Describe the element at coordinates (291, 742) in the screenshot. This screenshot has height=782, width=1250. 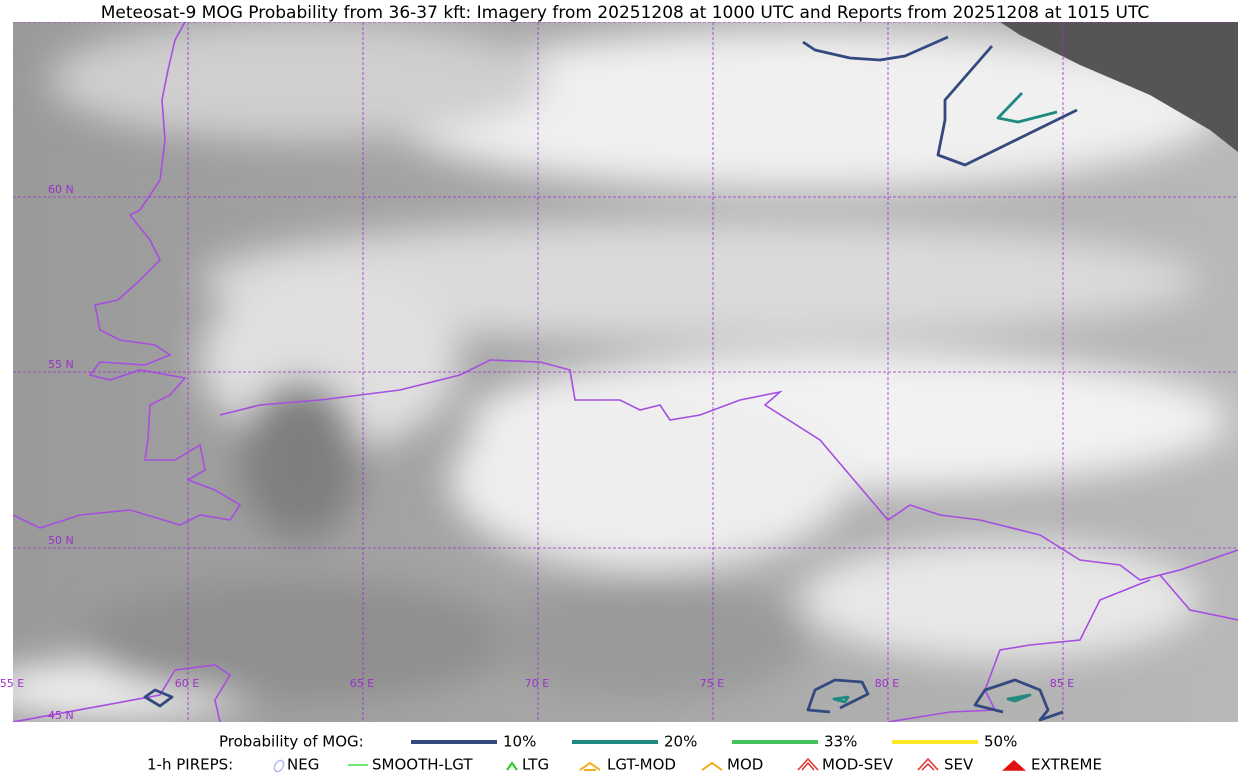
I see `legend-label: Probability of MOG:` at that location.